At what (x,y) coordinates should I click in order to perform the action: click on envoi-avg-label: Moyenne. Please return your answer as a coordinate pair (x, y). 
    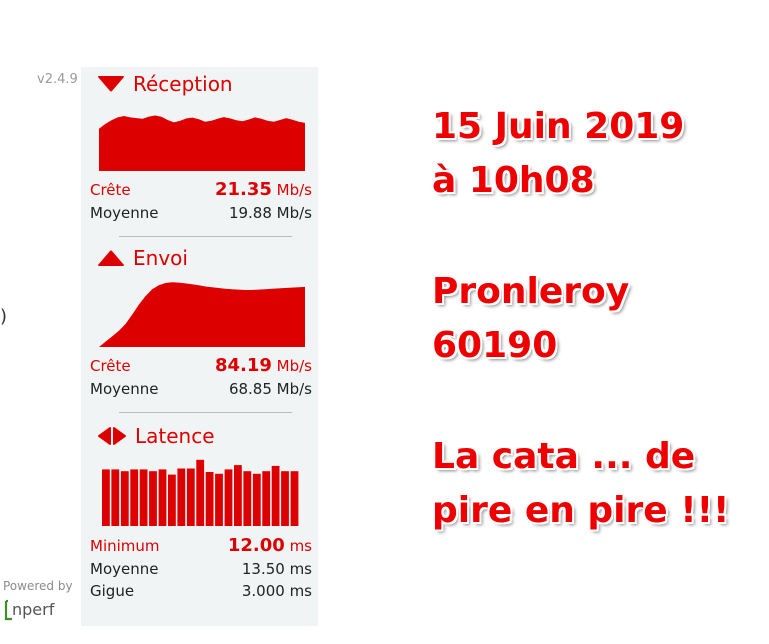
    Looking at the image, I should click on (124, 389).